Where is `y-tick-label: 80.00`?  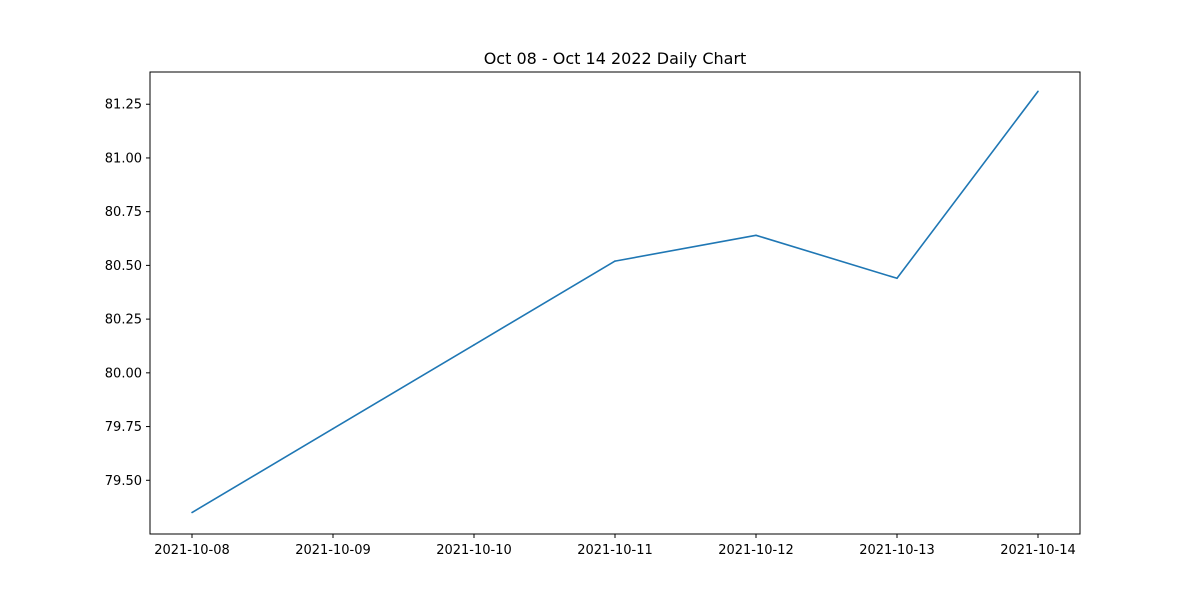
y-tick-label: 80.00 is located at coordinates (123, 373).